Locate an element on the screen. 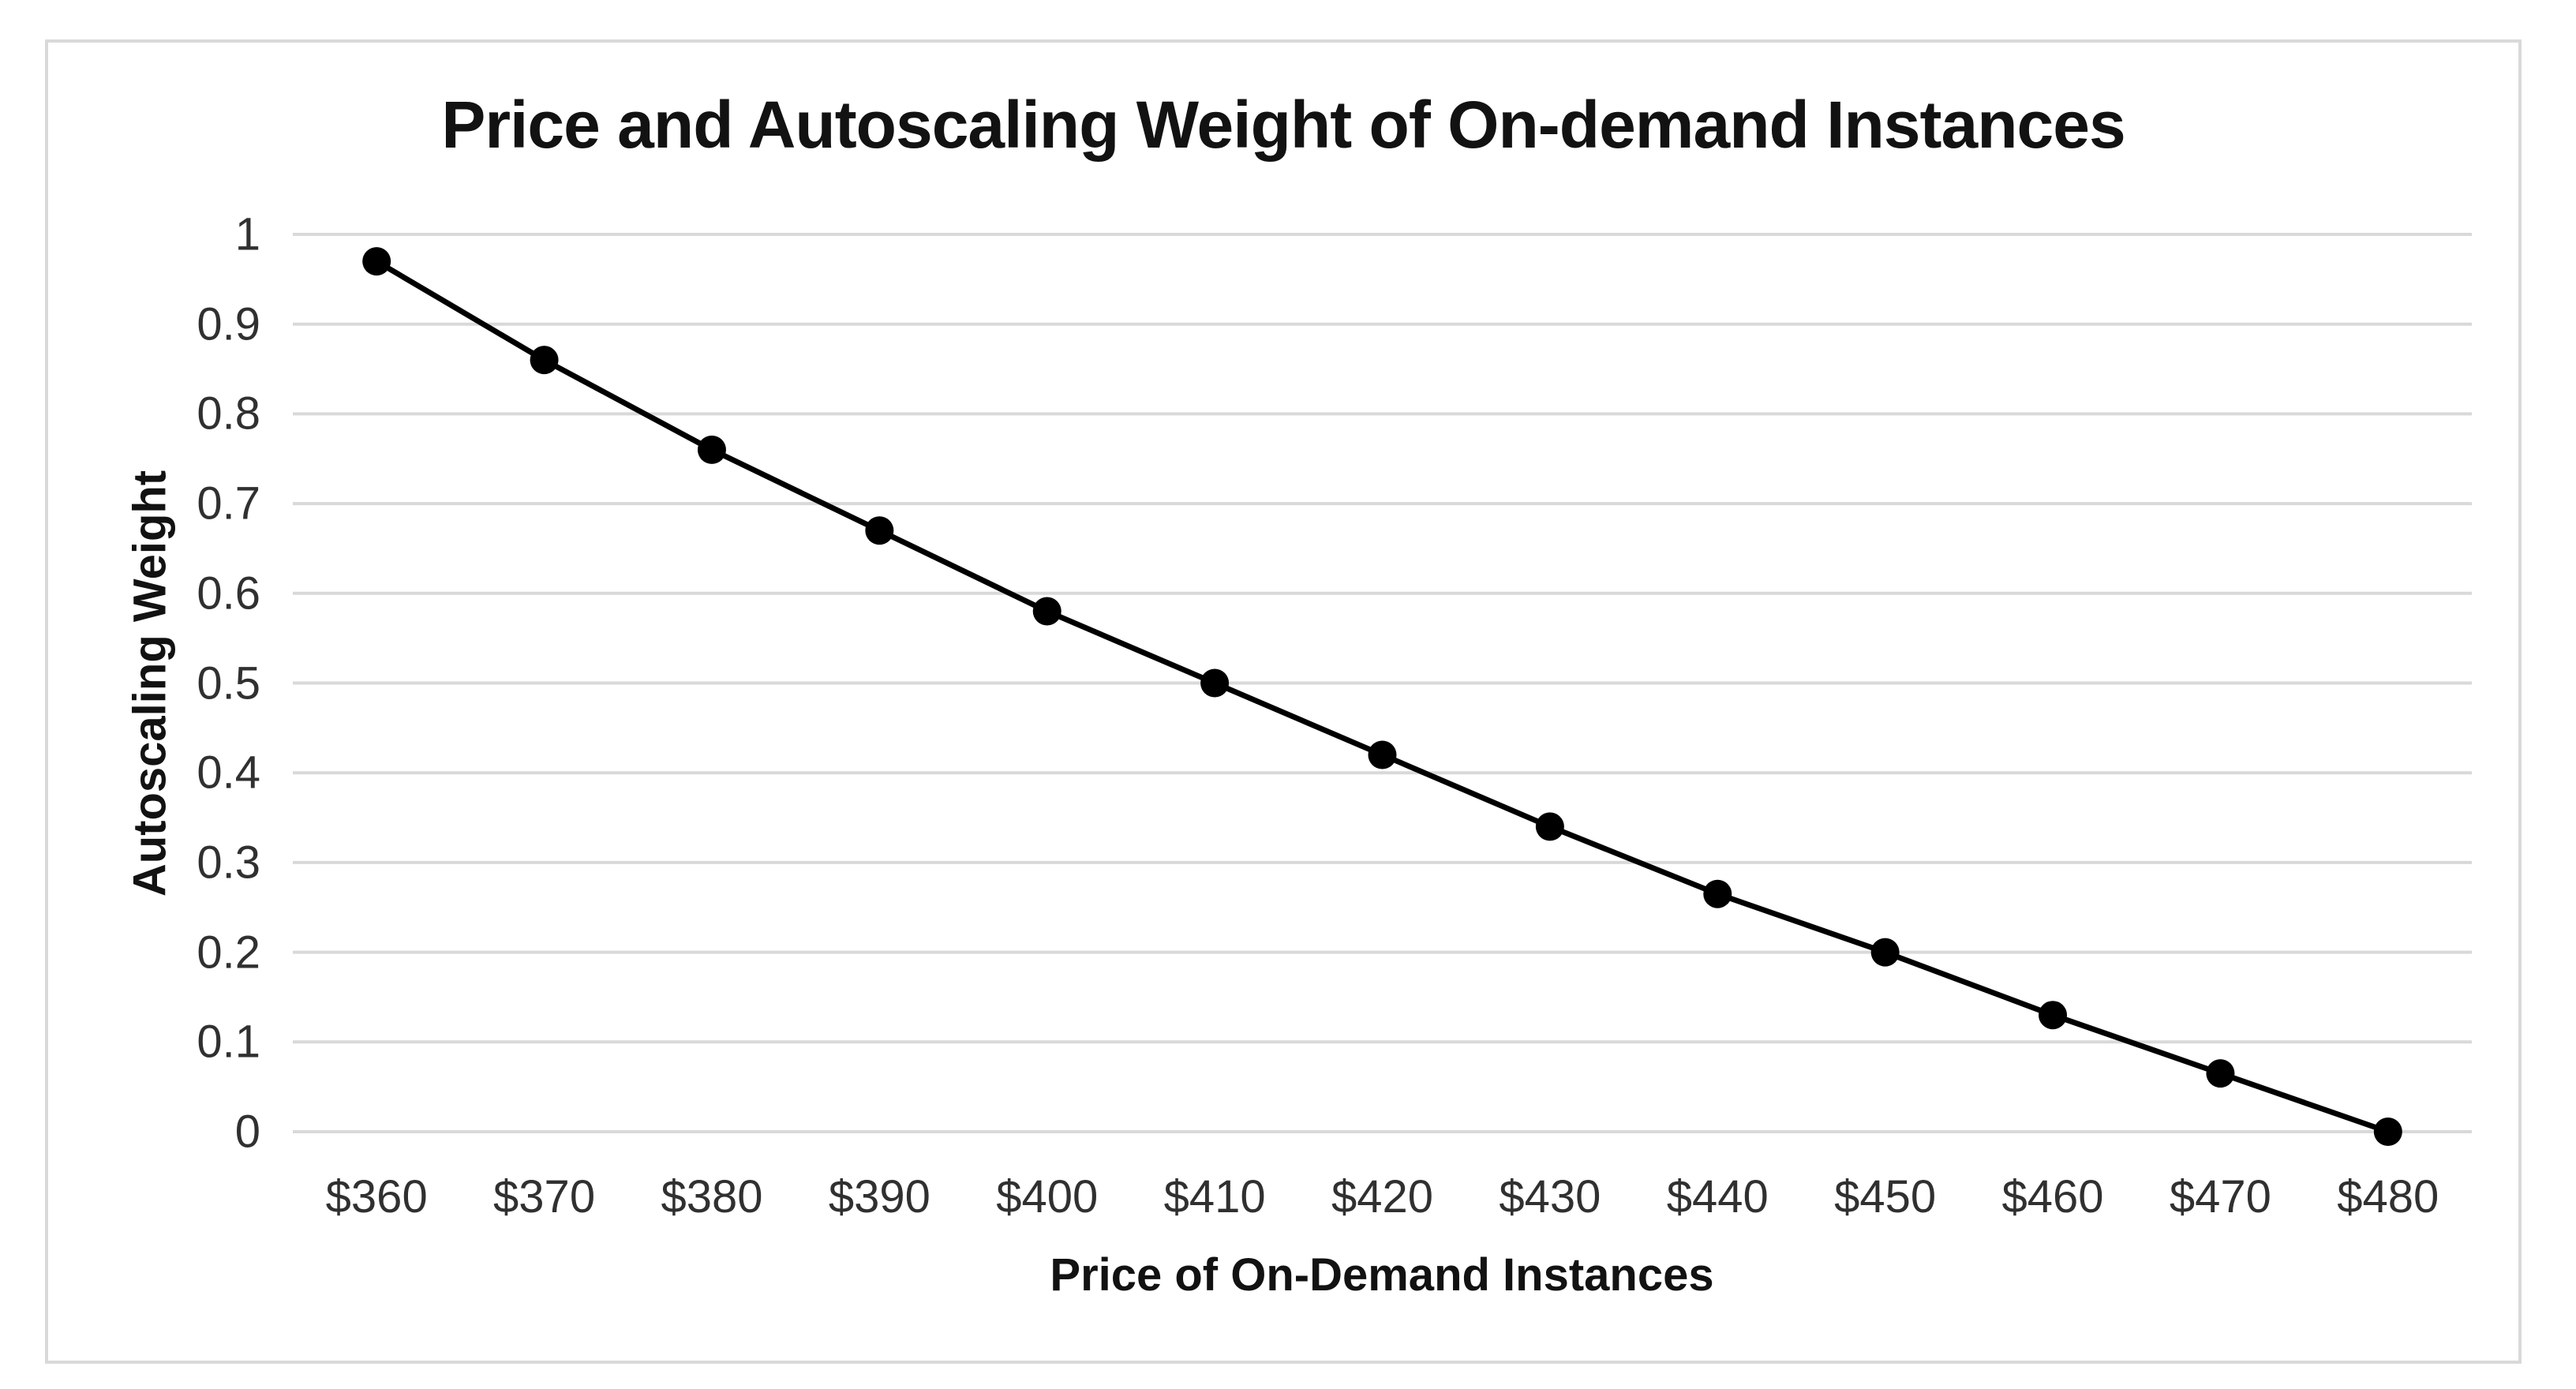 The image size is (2576, 1389). x-tick-label: $480 is located at coordinates (2388, 1196).